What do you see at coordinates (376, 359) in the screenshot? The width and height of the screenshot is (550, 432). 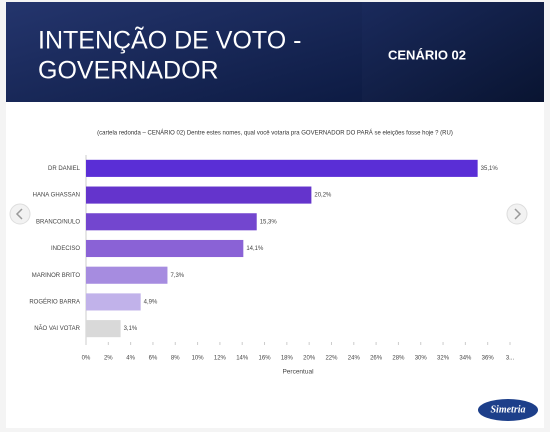 I see `x-tick-label: 26%` at bounding box center [376, 359].